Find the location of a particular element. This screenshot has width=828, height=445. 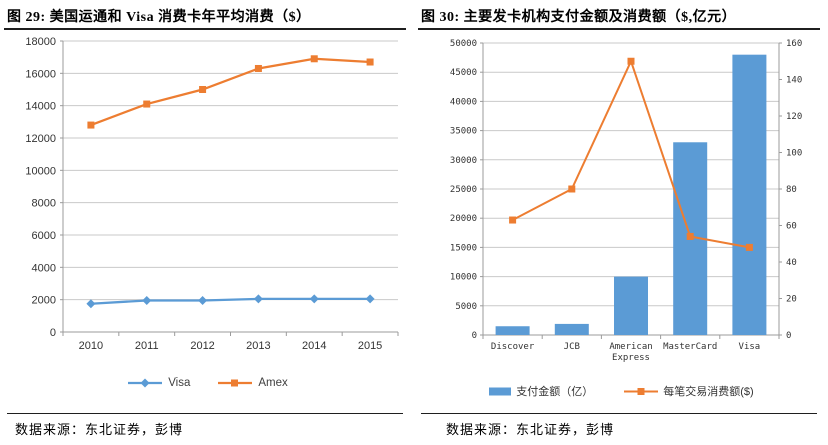

legend-bar-swatch is located at coordinates (500, 391).